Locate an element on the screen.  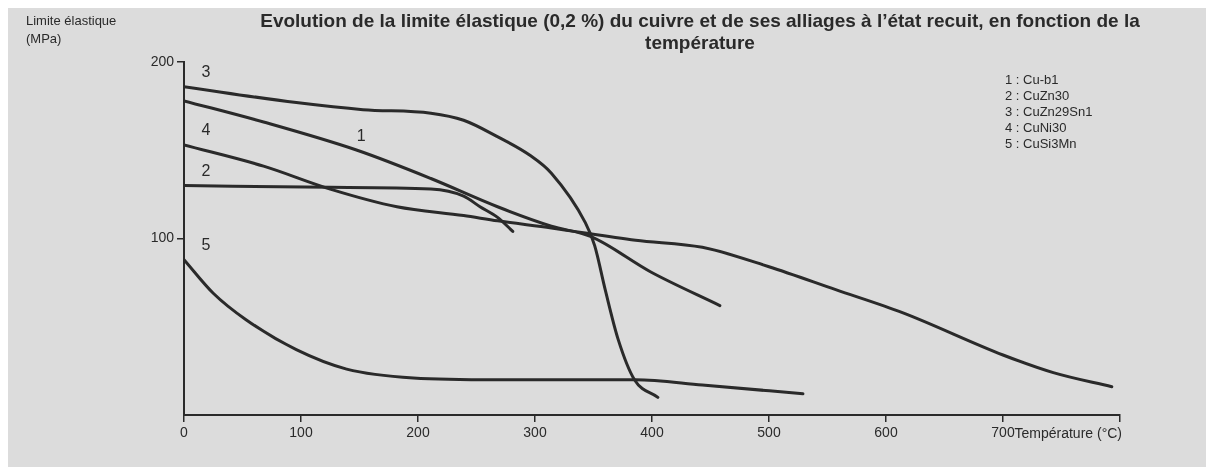
series-label: 5 is located at coordinates (206, 245).